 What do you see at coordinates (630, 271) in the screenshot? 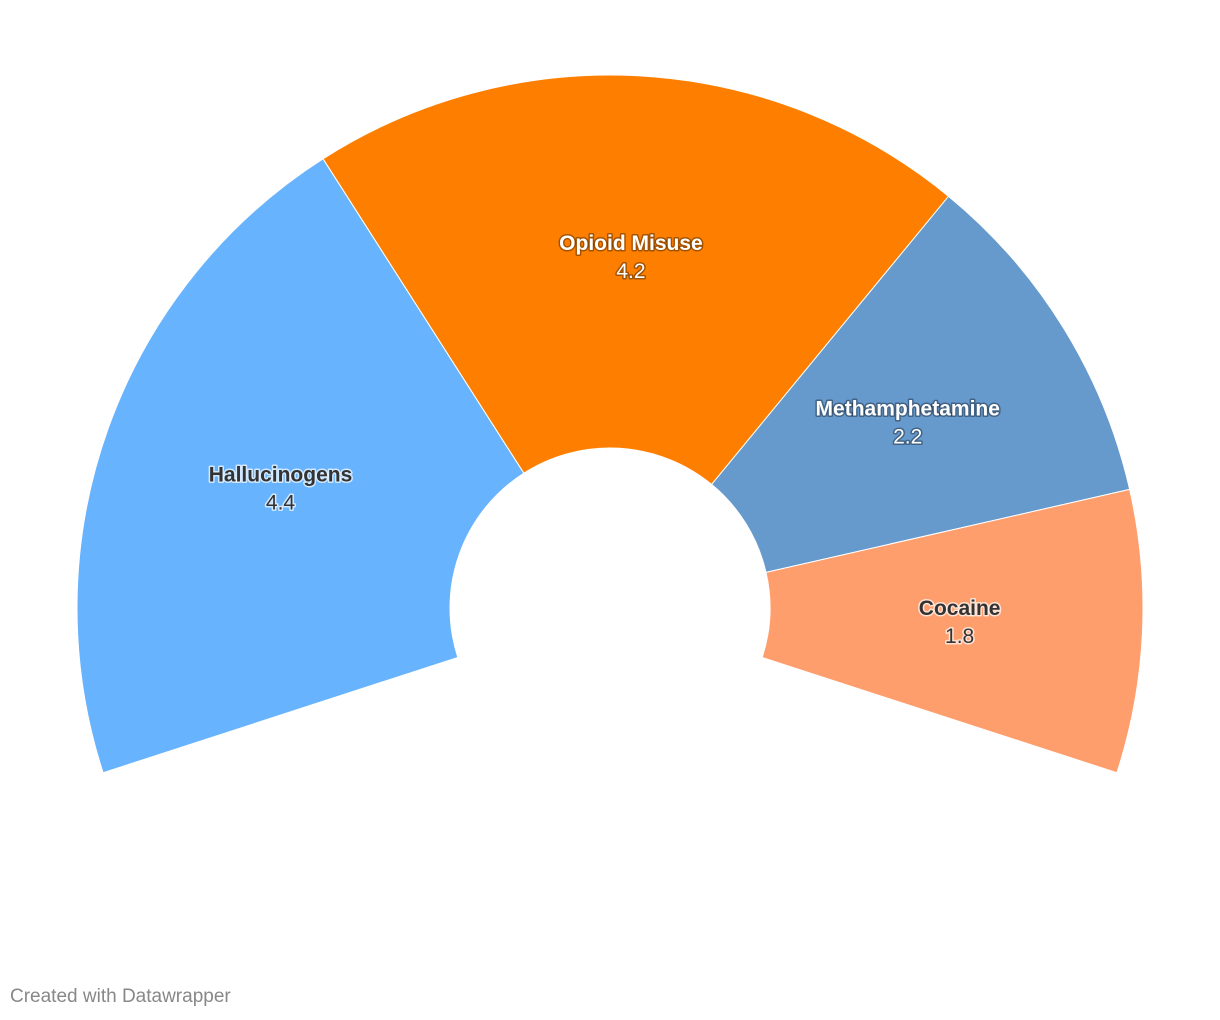
I see `value-label: 4.2` at bounding box center [630, 271].